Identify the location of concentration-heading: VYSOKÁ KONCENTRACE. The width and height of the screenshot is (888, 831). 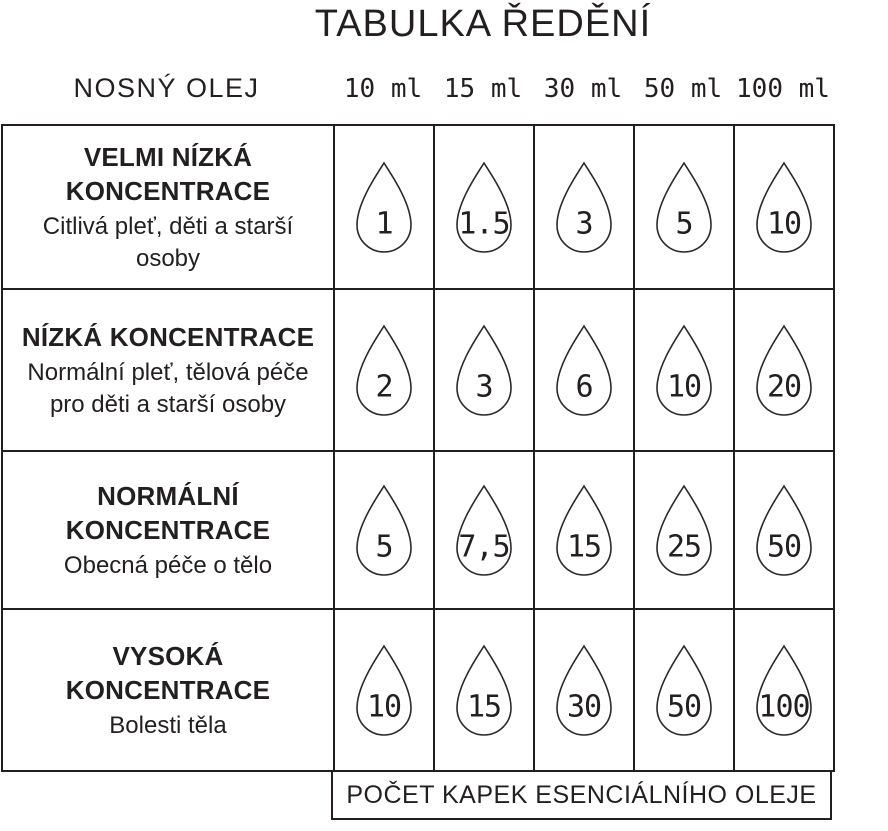
(168, 672).